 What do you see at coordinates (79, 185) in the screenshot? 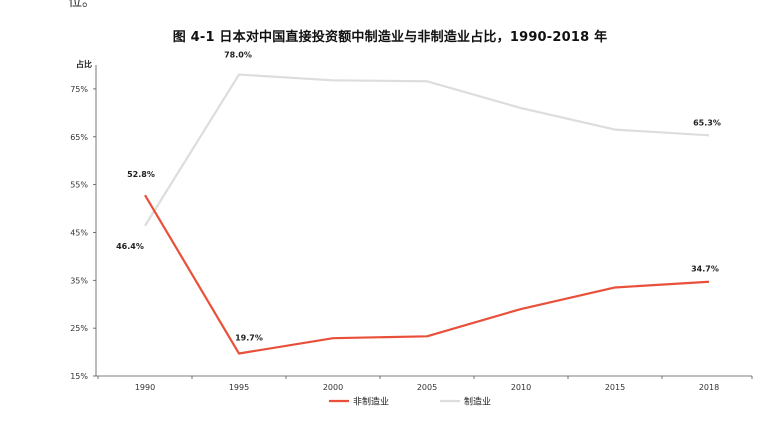
I see `y-tick-label: 55%` at bounding box center [79, 185].